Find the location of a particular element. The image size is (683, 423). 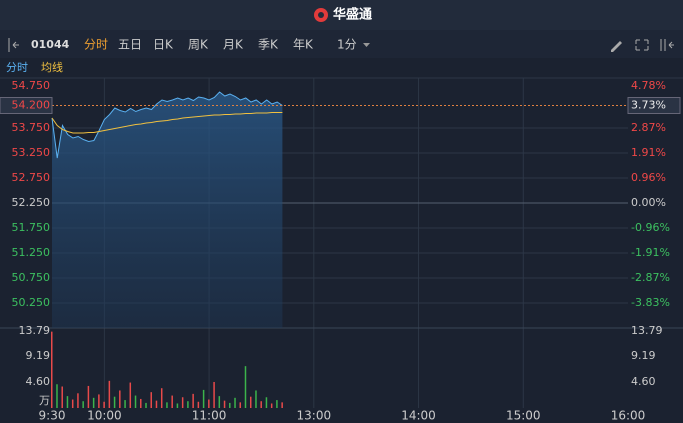

legend-label: 均线 is located at coordinates (52, 67).